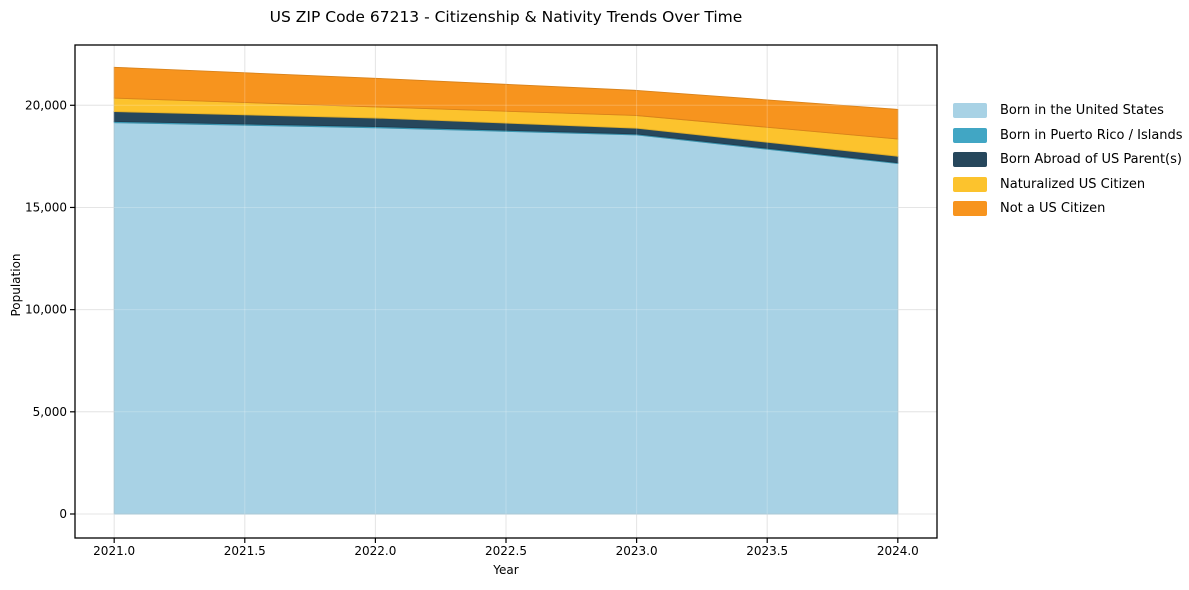 Image resolution: width=1189 pixels, height=590 pixels. I want to click on x-axis-label: Year, so click(506, 570).